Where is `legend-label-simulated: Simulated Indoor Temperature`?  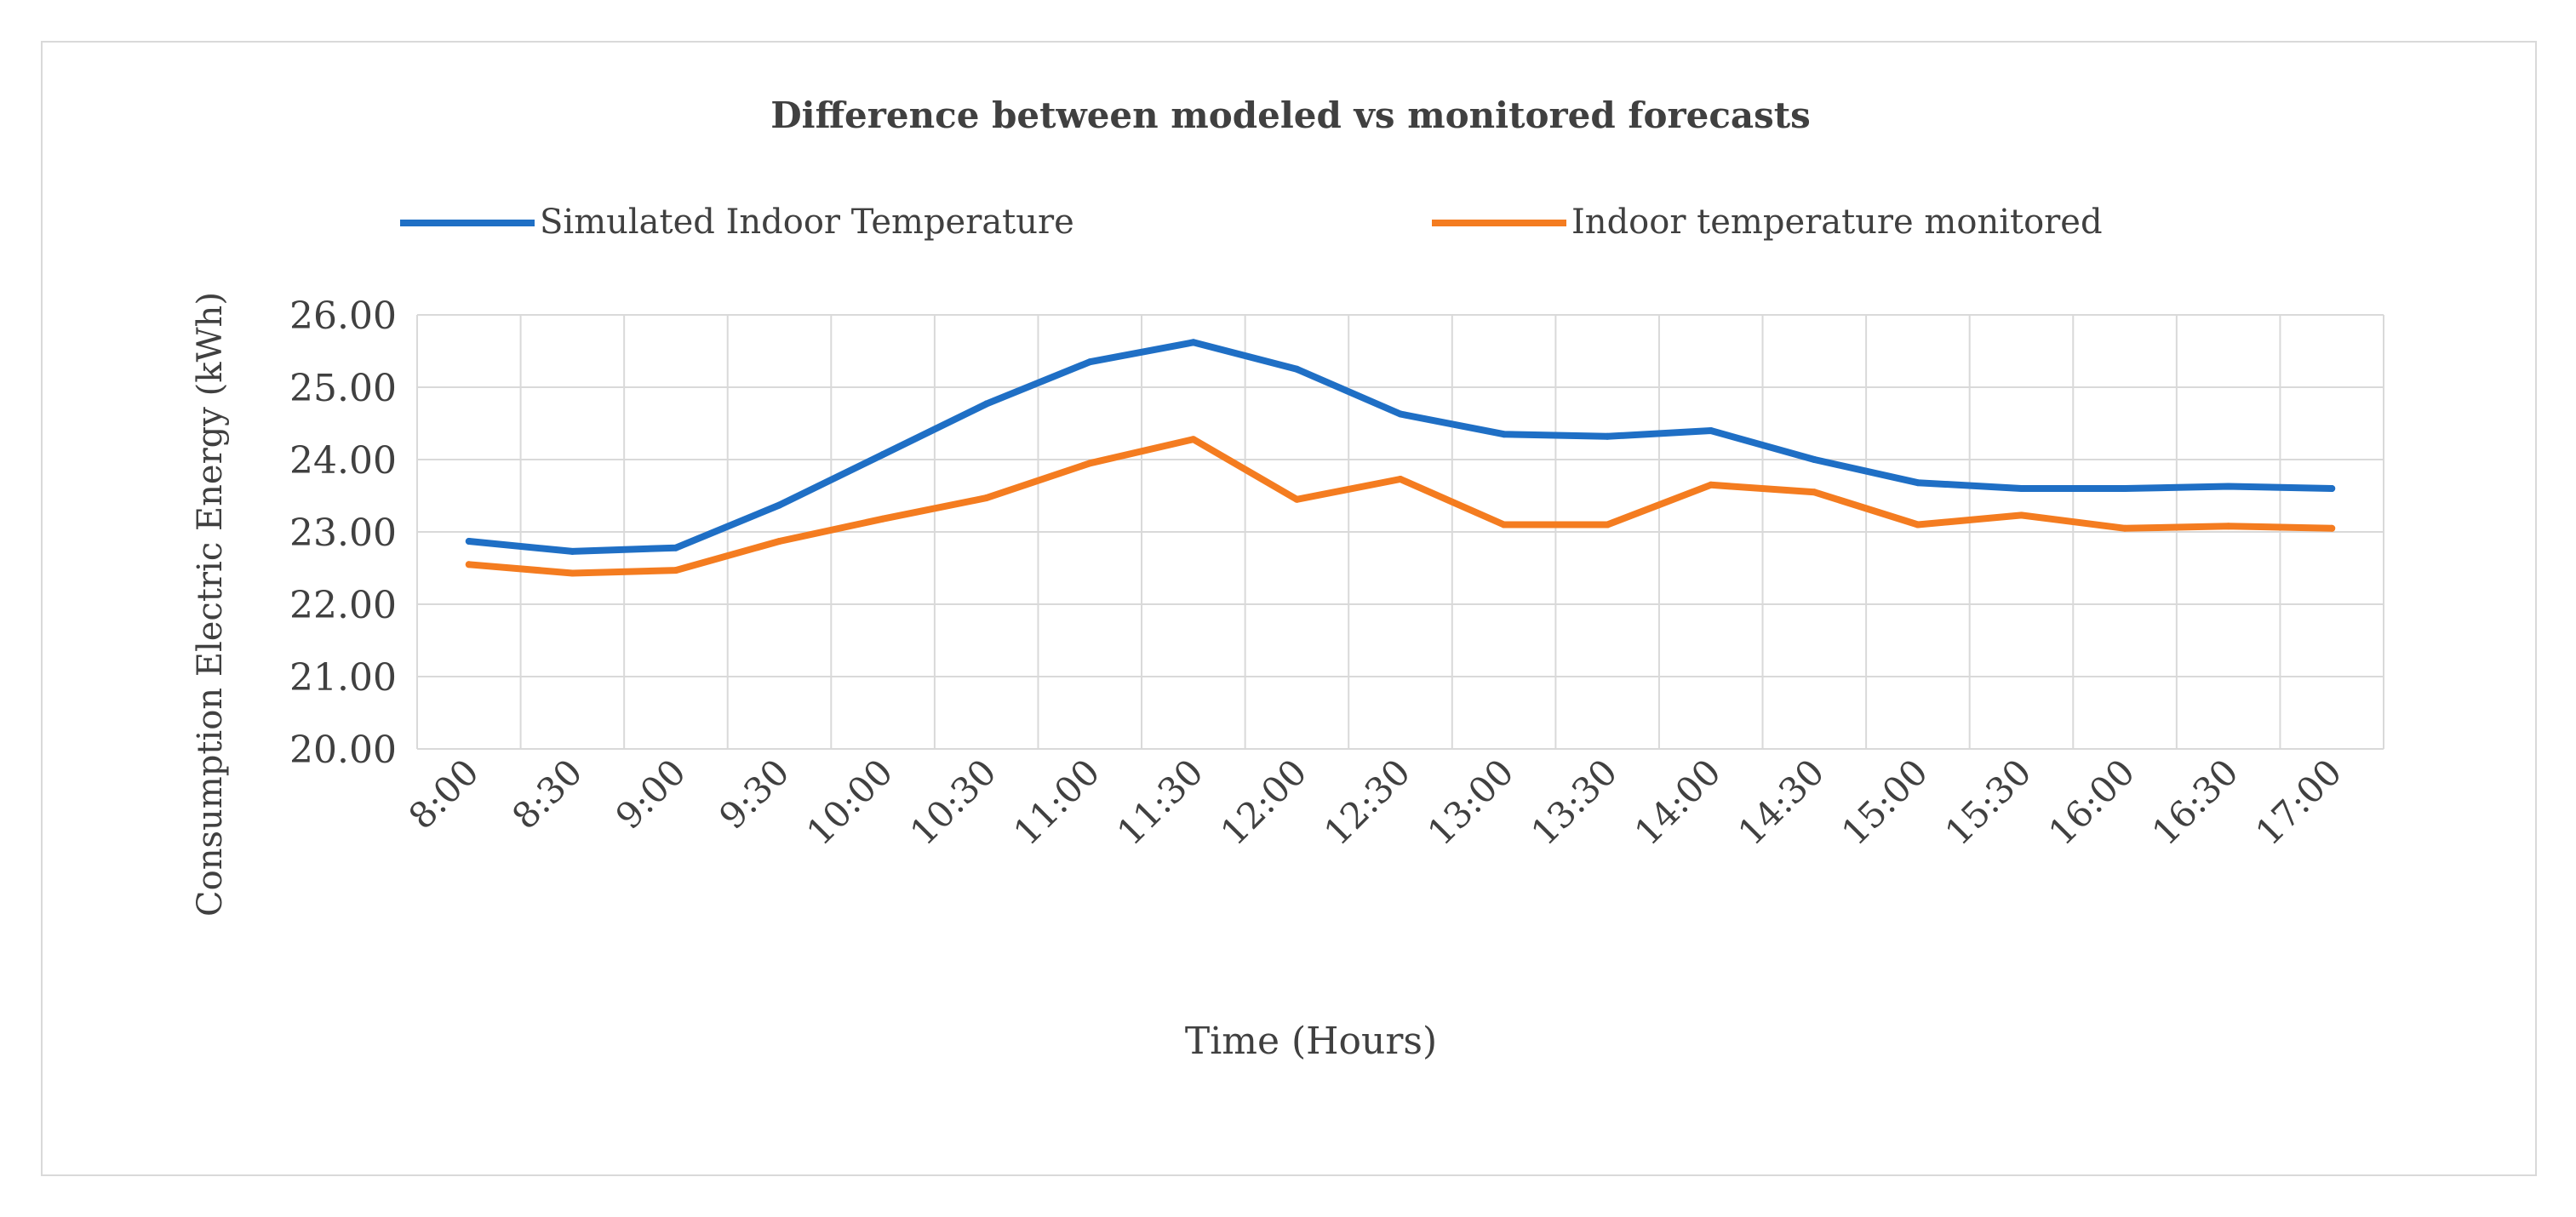
legend-label-simulated: Simulated Indoor Temperature is located at coordinates (807, 222).